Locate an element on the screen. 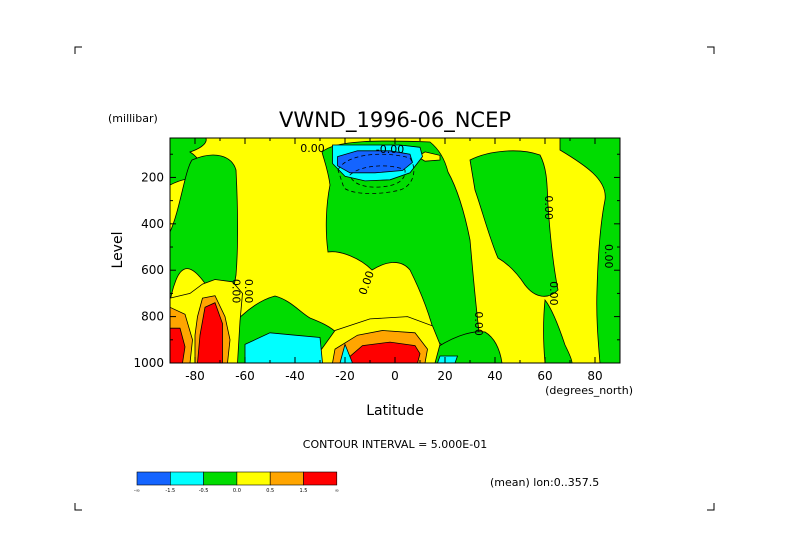 Image resolution: width=789 pixels, height=558 pixels. y-tick-label: 1000 is located at coordinates (148, 363).